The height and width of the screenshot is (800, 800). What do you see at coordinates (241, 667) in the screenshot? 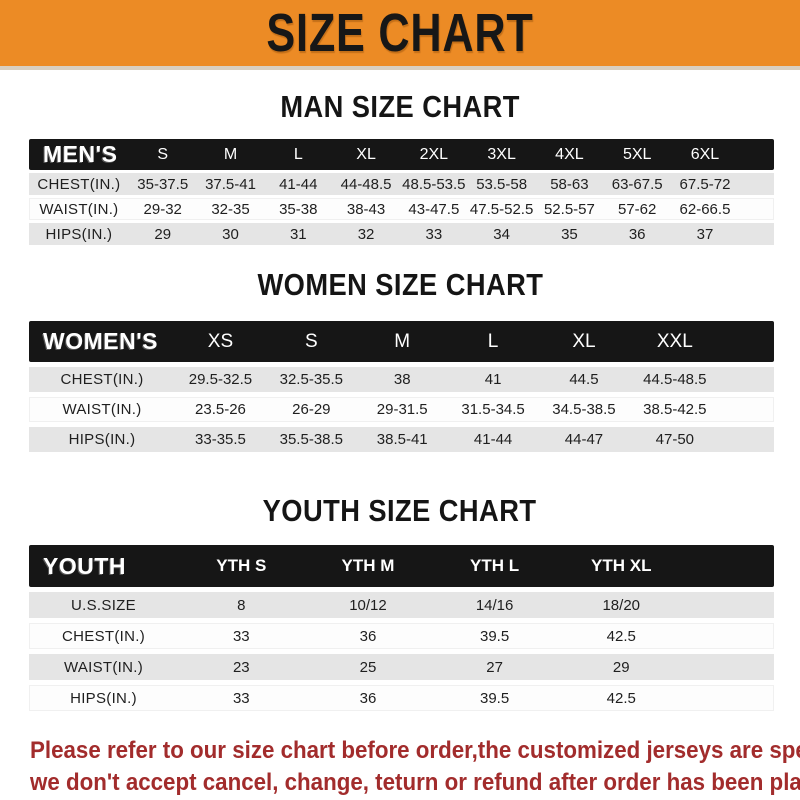
I see `youth-cell-2-0: 23` at bounding box center [241, 667].